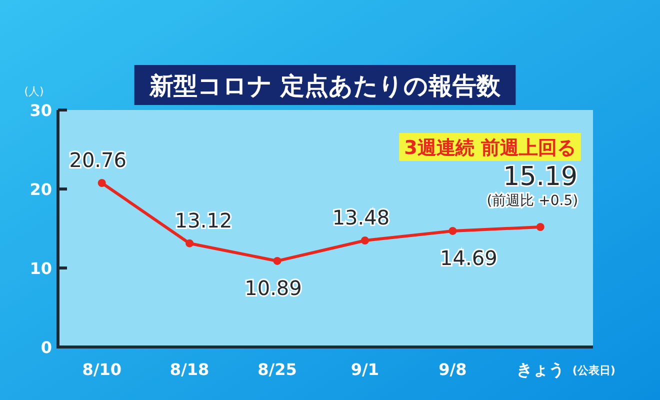  I want to click on x-axis-title: (公表日), so click(594, 370).